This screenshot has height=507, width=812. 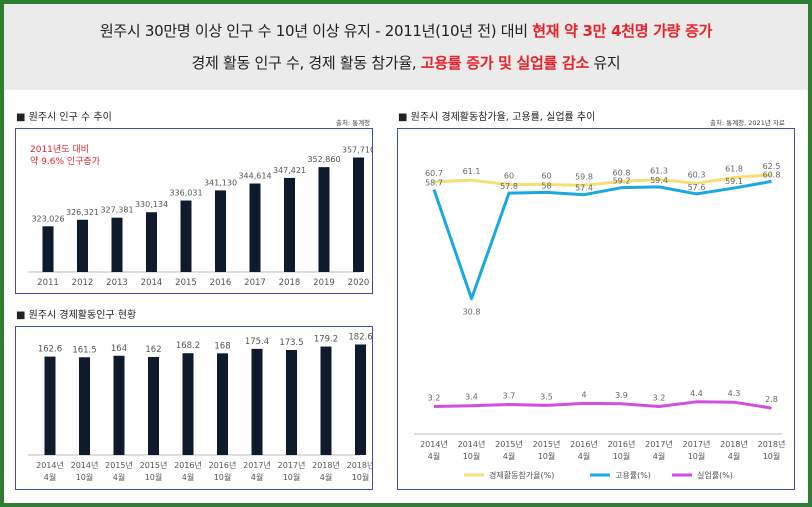 I want to click on rates-value-label: 58.7, so click(x=434, y=183).